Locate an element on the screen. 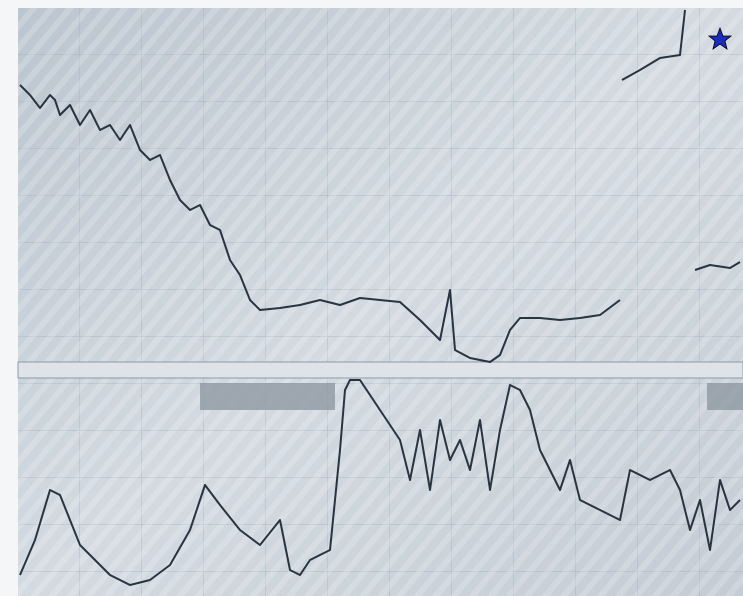 The height and width of the screenshot is (596, 743). pane-separator is located at coordinates (380, 370).